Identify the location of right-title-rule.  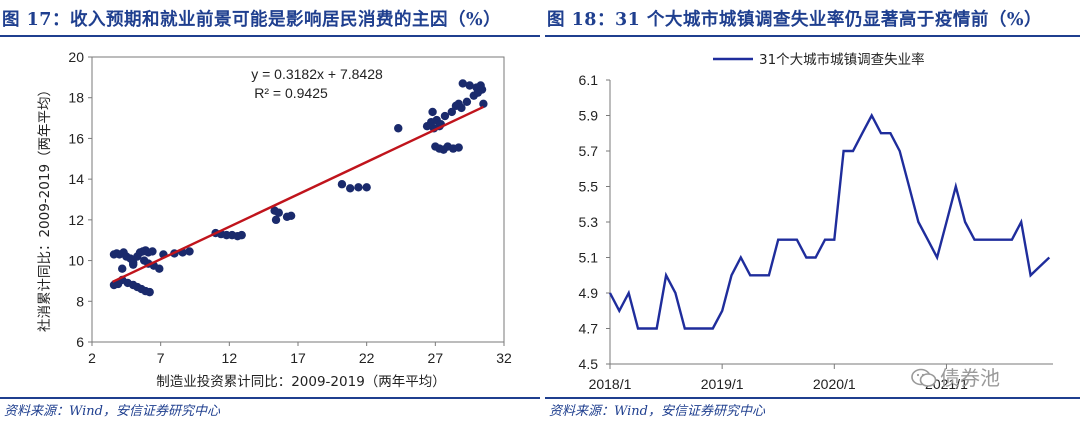
(812, 36).